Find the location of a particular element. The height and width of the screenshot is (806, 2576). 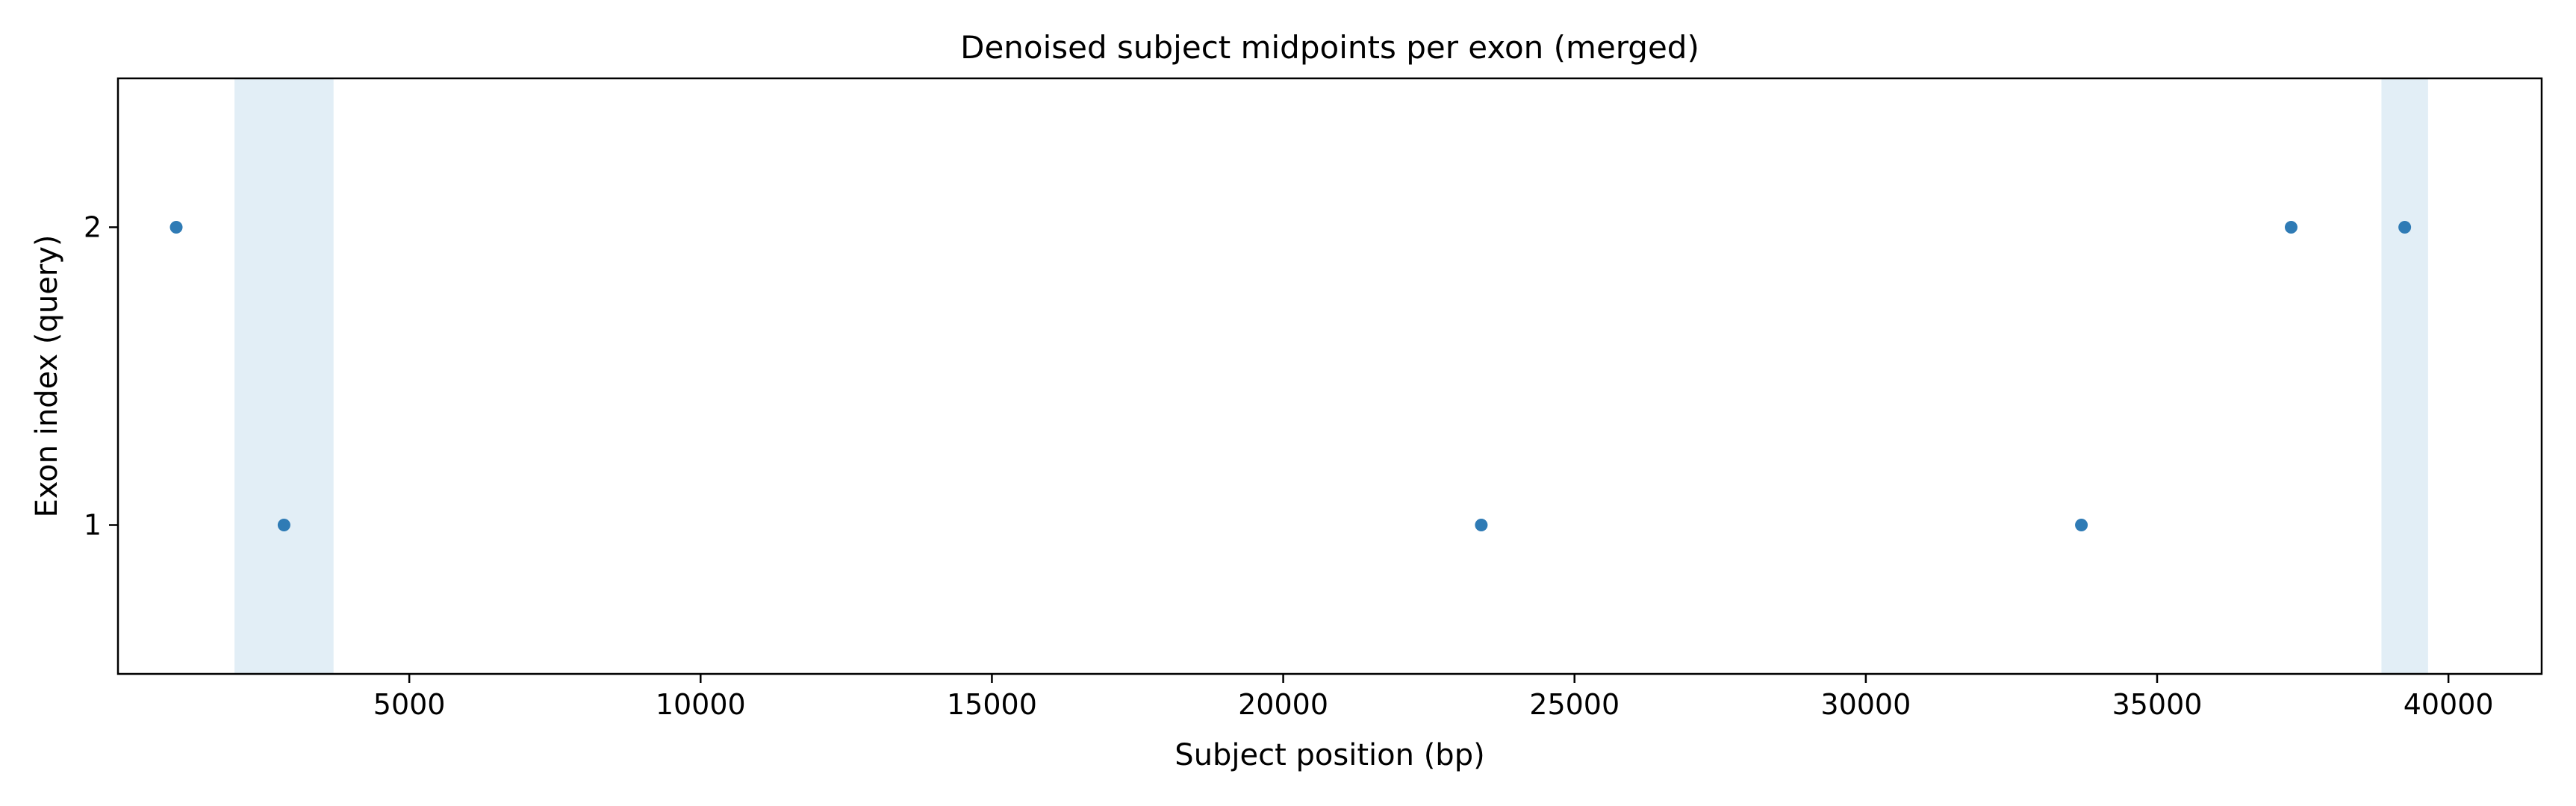

x-tick-label: 30000 is located at coordinates (1865, 704).